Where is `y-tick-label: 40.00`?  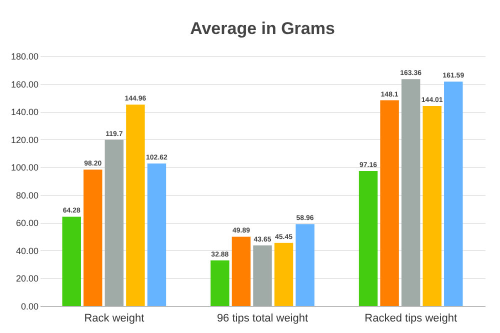 y-tick-label: 40.00 is located at coordinates (27, 251).